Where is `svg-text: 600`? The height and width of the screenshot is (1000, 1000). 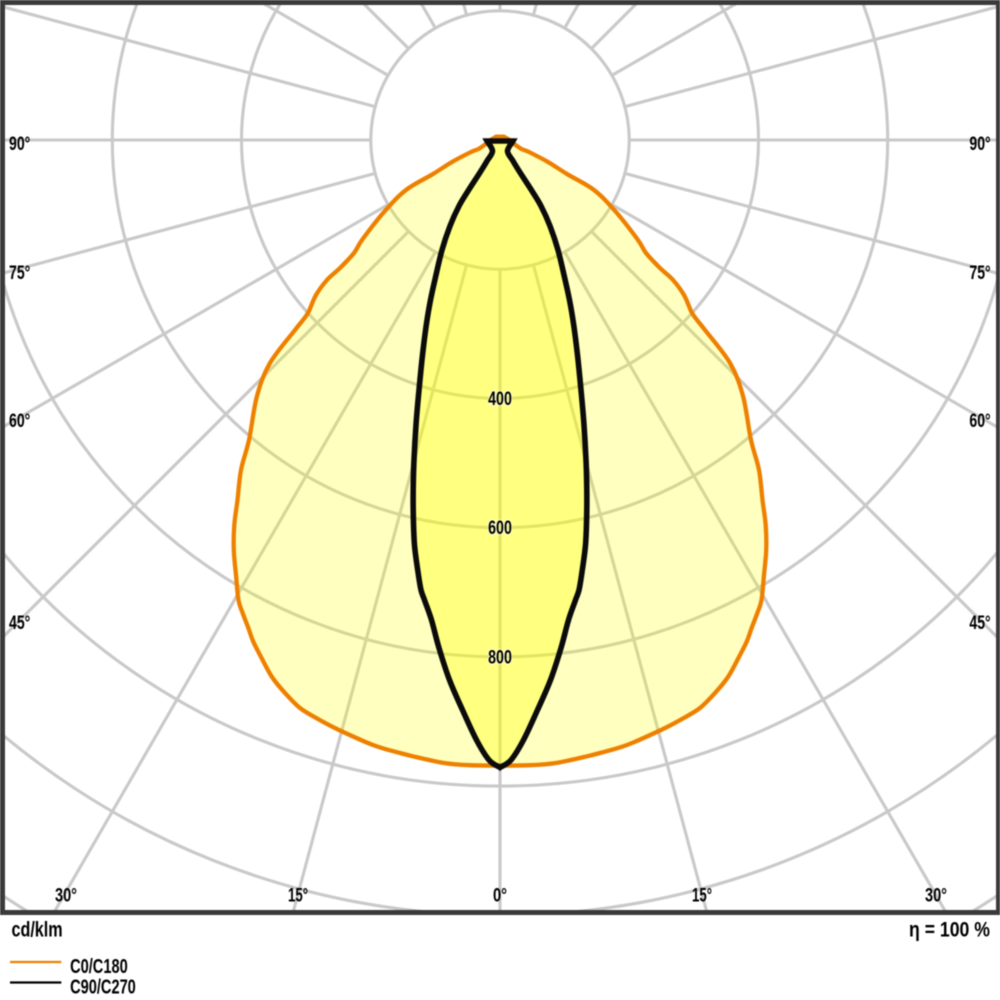 svg-text: 600 is located at coordinates (500, 528).